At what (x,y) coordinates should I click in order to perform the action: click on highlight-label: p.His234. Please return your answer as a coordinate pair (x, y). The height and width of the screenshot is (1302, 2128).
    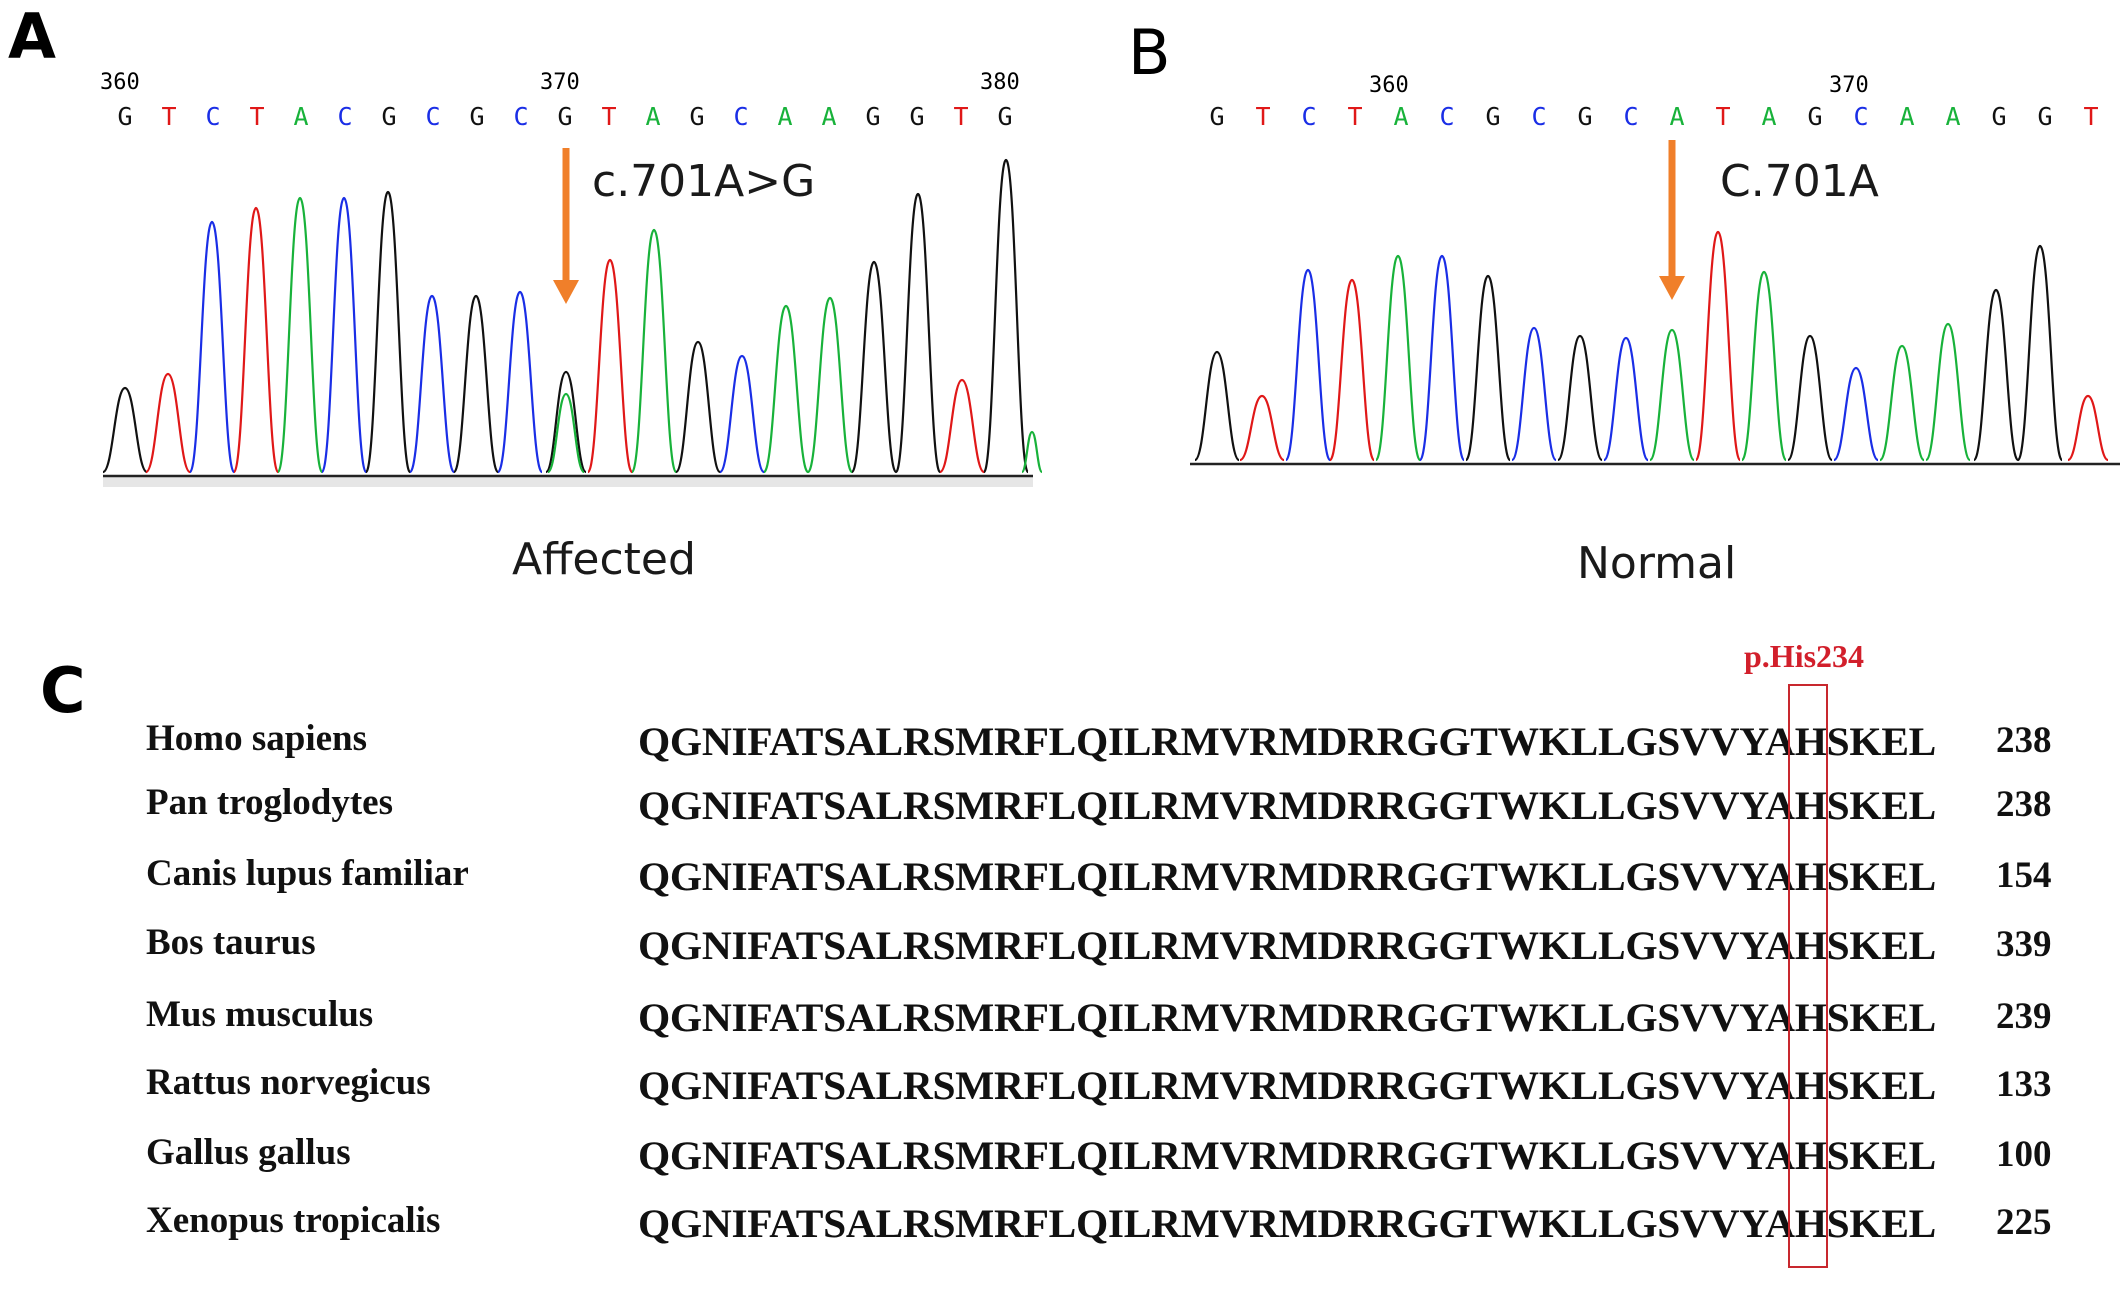
    Looking at the image, I should click on (1804, 656).